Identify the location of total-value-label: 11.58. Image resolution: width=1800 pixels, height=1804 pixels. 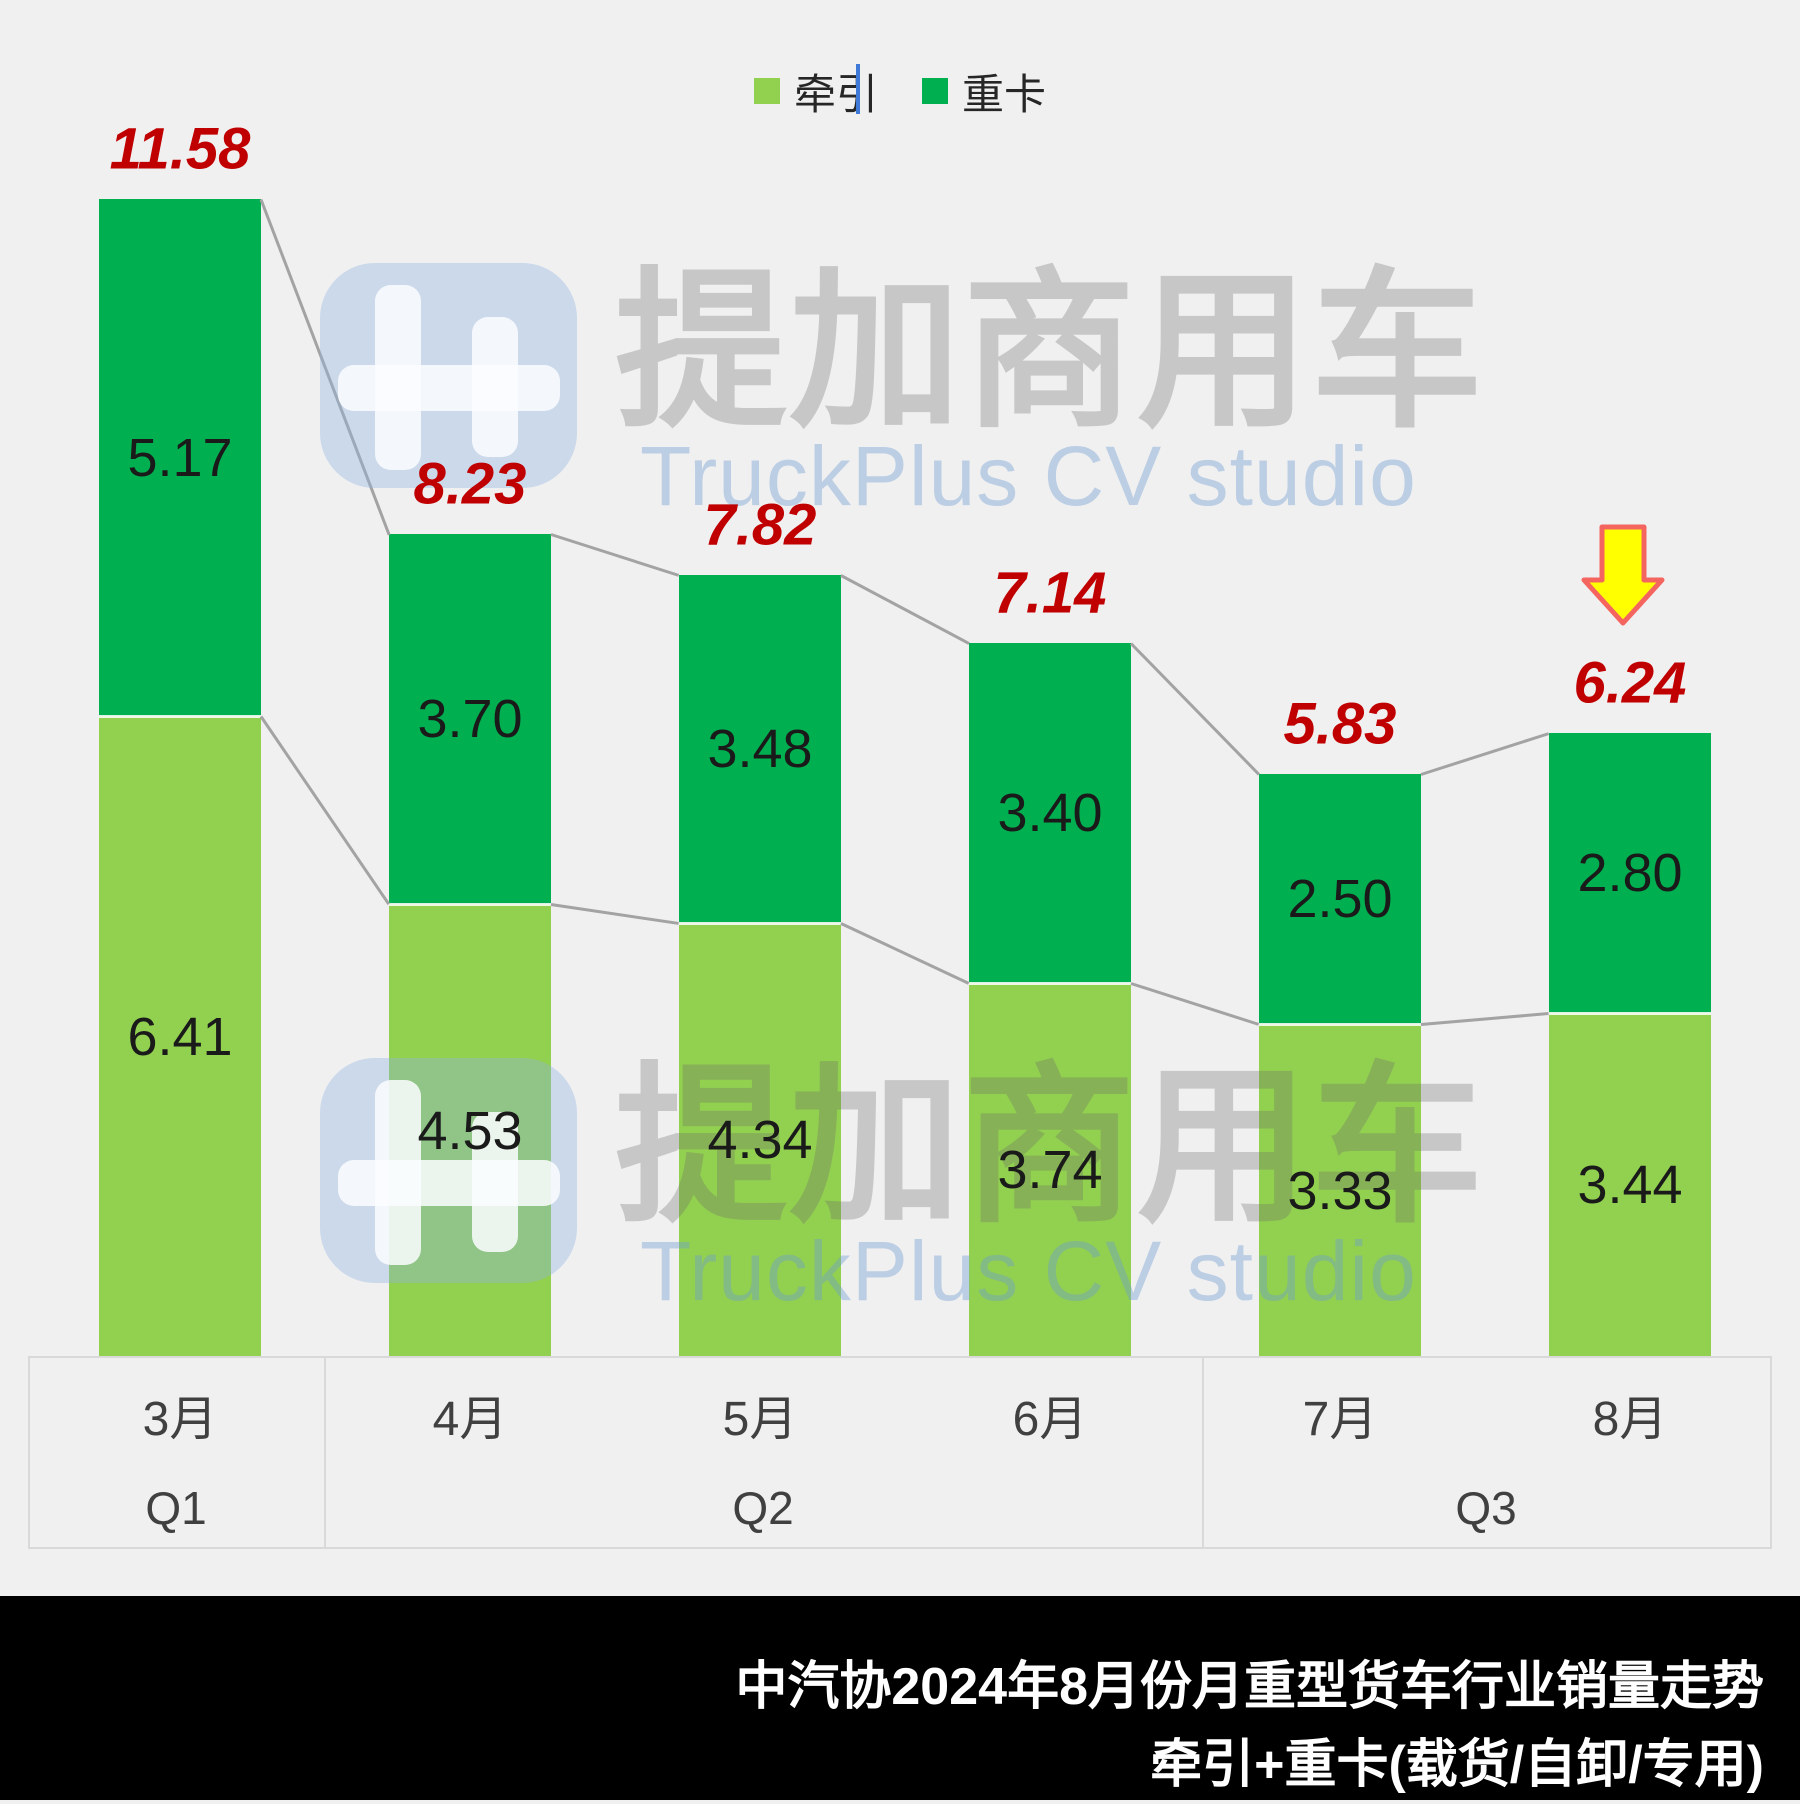
(180, 149).